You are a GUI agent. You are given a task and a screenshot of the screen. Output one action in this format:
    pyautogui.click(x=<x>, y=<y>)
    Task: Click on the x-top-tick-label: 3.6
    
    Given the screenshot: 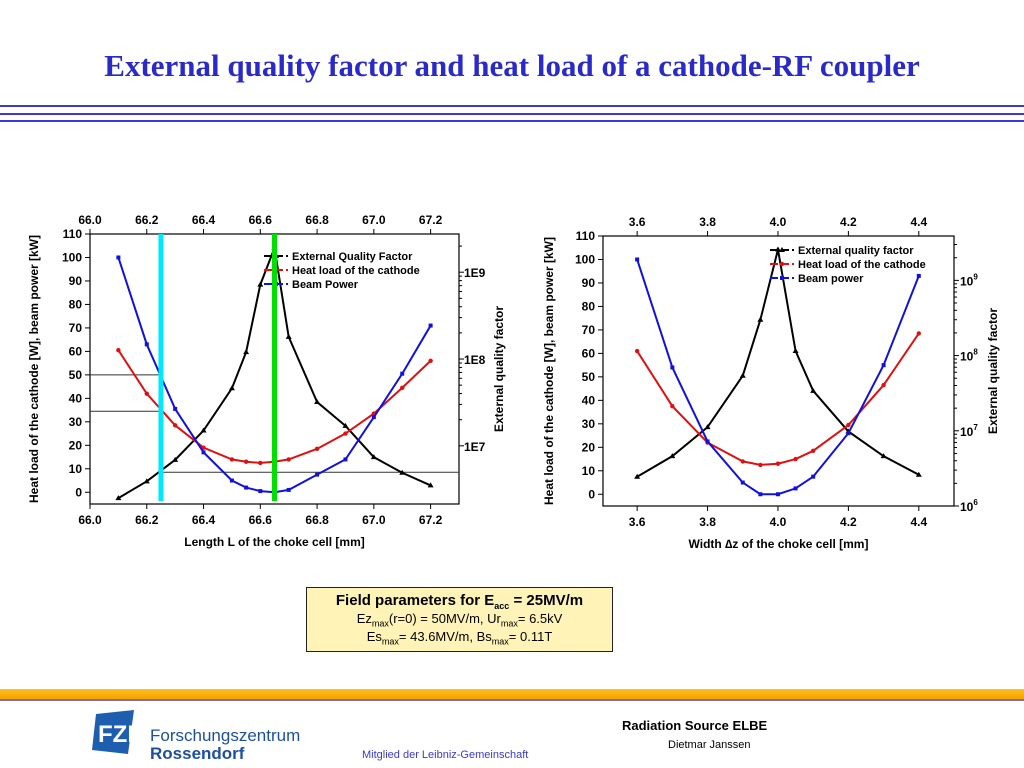 What is the action you would take?
    pyautogui.click(x=637, y=222)
    